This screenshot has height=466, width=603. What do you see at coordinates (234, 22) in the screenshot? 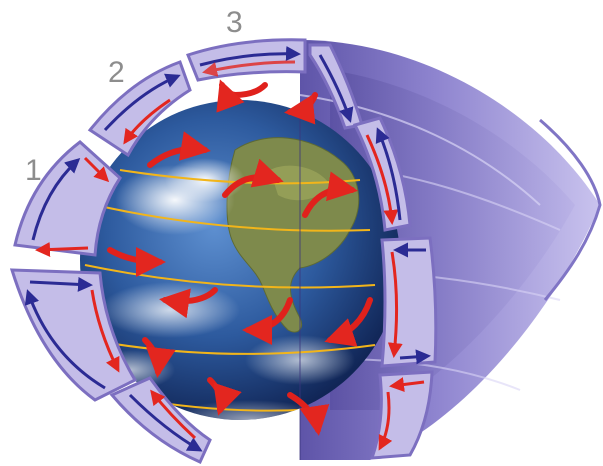
I see `cell-label-3: 3` at bounding box center [234, 22].